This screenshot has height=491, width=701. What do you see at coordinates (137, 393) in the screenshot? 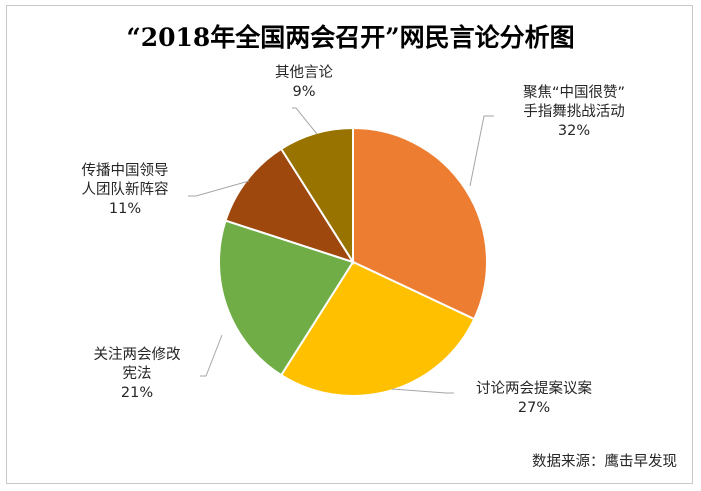
I see `slice-percent: 21%` at bounding box center [137, 393].